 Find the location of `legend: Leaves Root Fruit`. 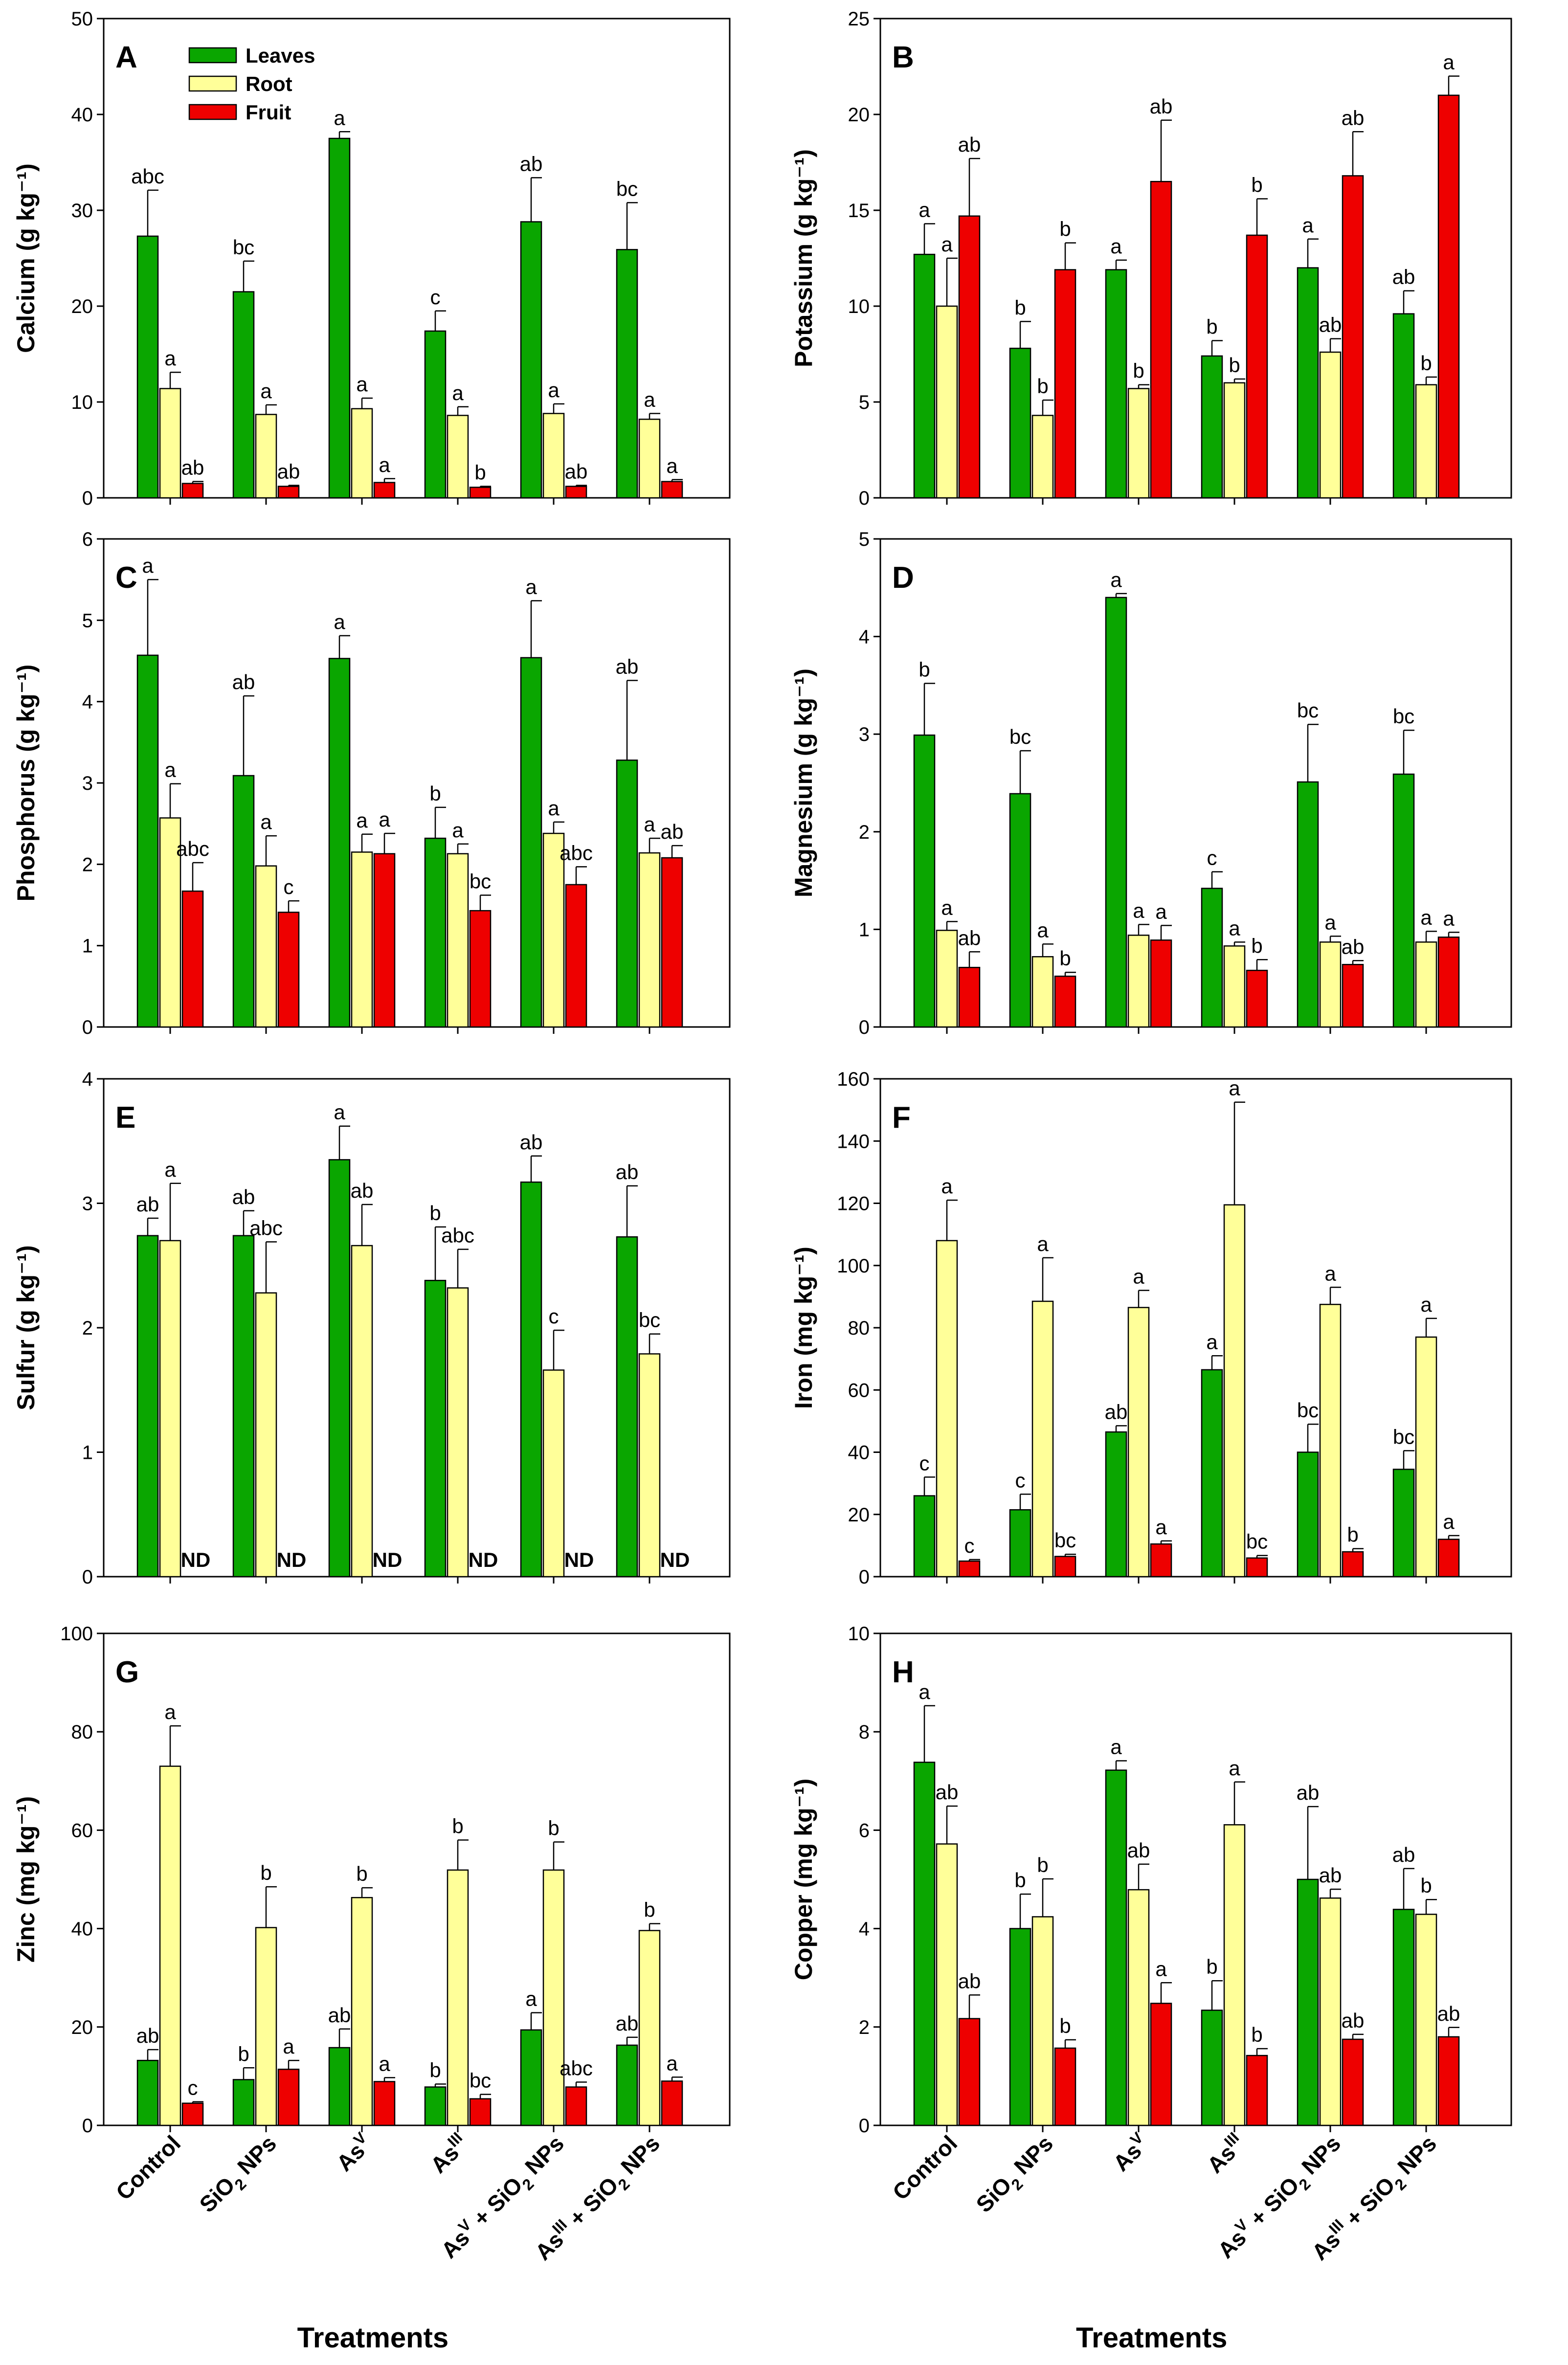

legend: Leaves Root Fruit is located at coordinates (251, 84).